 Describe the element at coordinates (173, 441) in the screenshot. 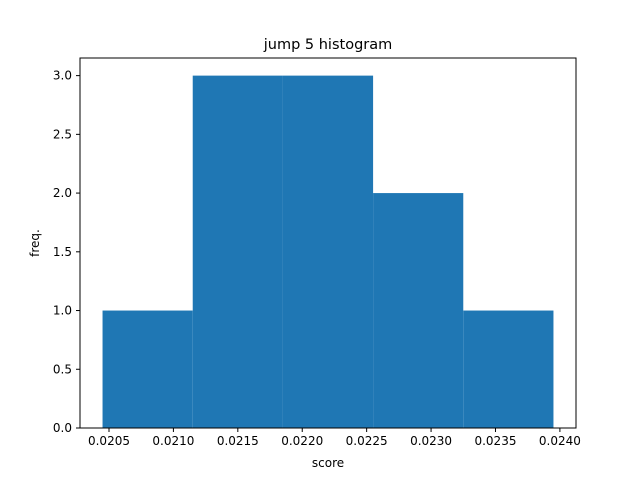

I see `x-tick-label: 0.0210` at that location.